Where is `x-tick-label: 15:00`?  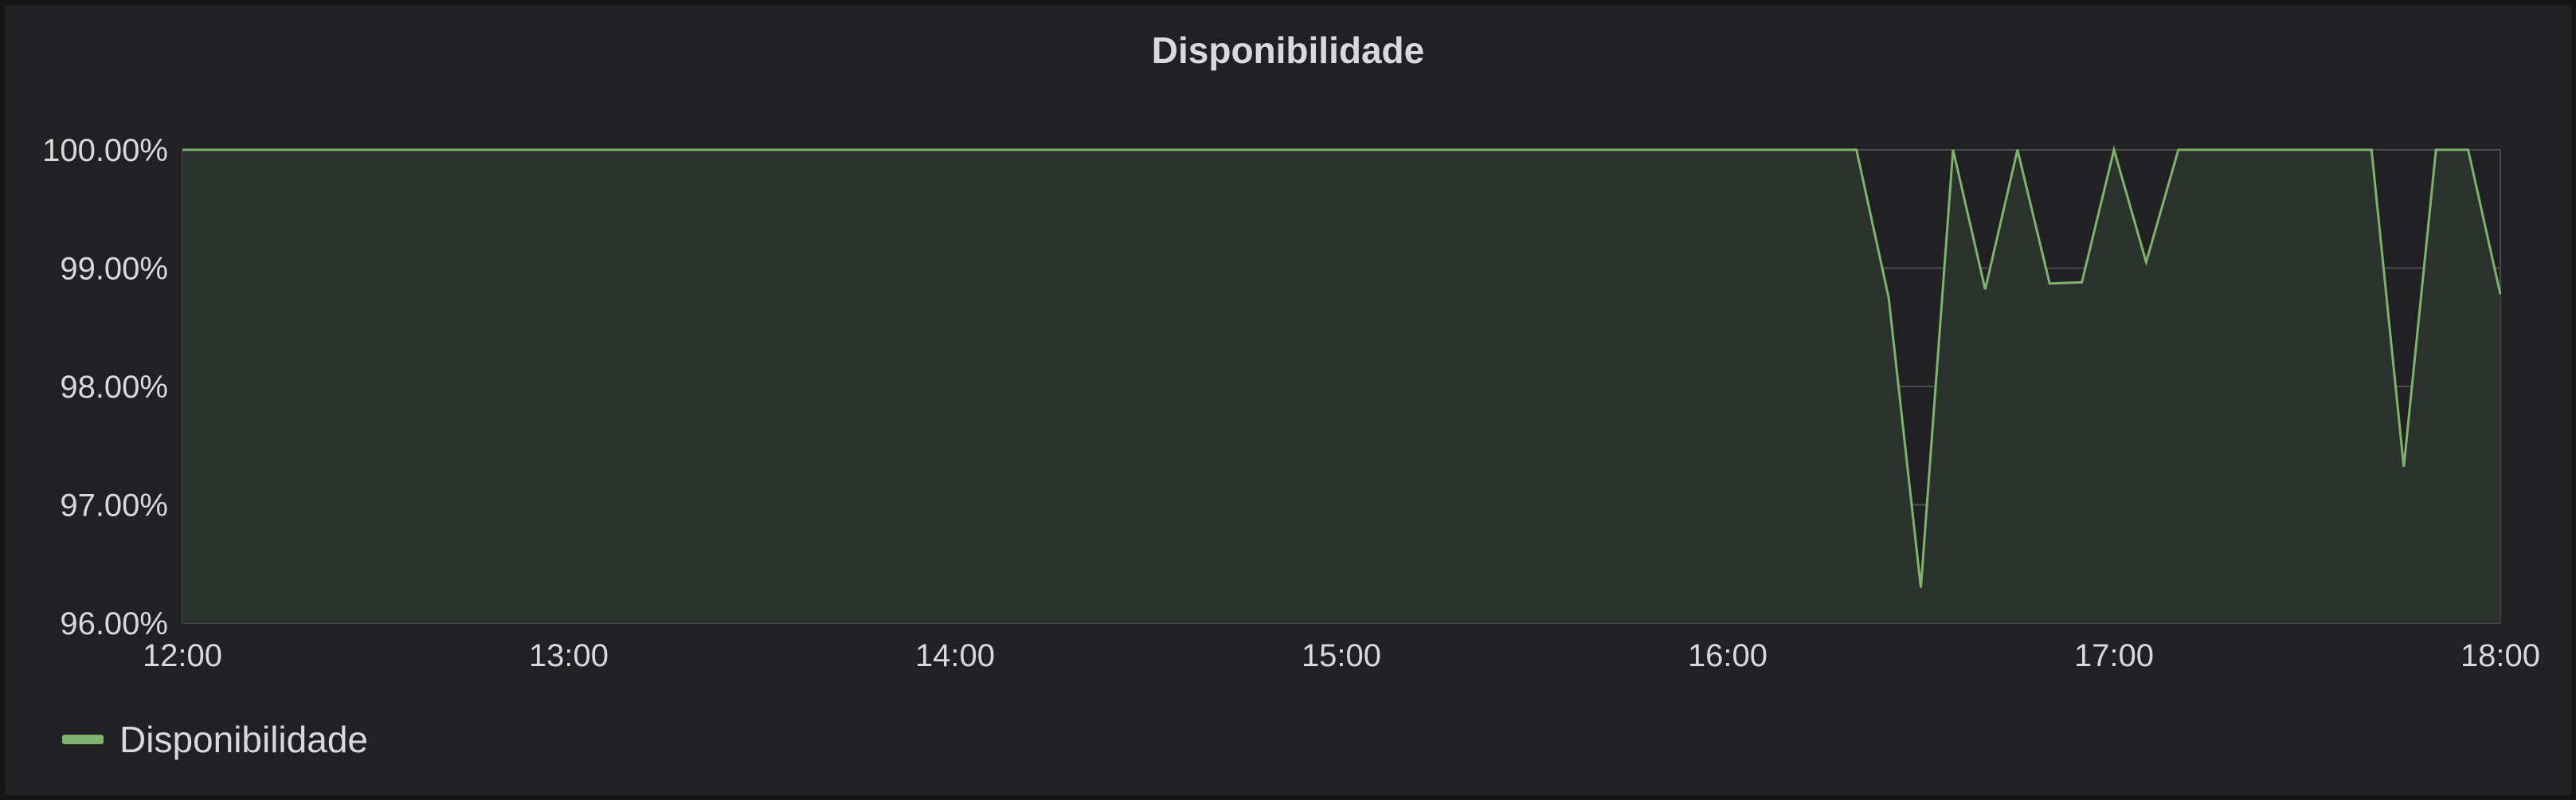
x-tick-label: 15:00 is located at coordinates (1341, 655).